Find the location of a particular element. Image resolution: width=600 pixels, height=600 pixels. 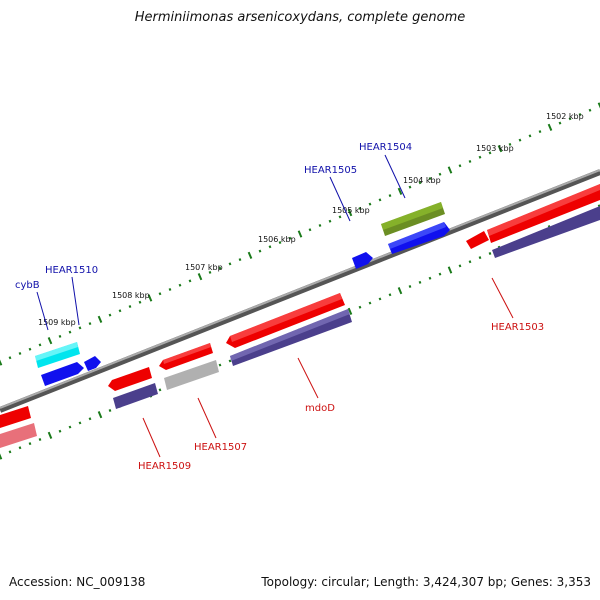

gene-label-HEAR1509: HEAR1509 is located at coordinates (164, 466).